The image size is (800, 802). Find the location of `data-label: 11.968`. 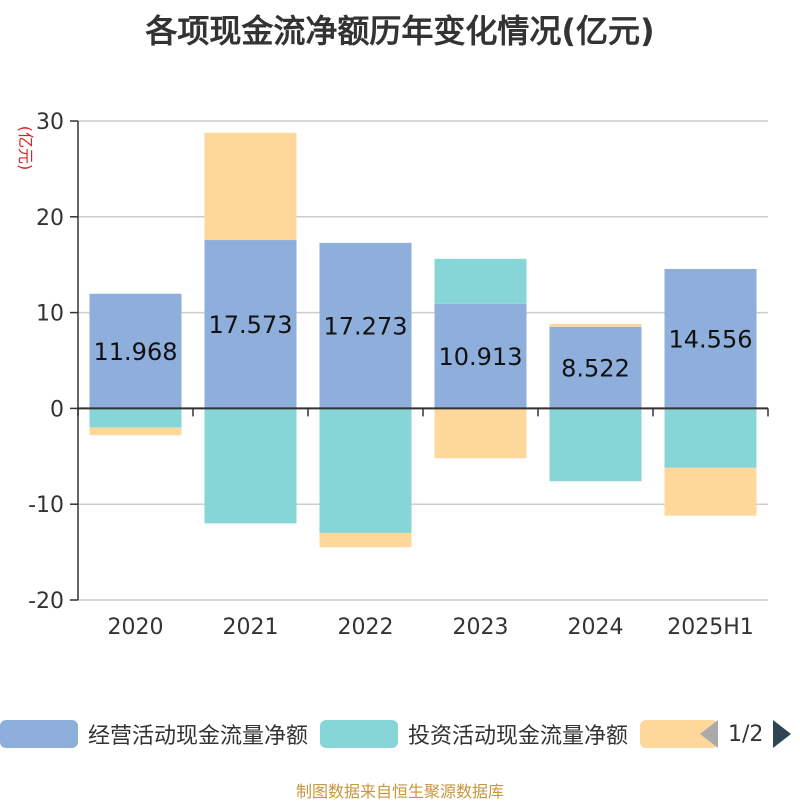

data-label: 11.968 is located at coordinates (136, 352).